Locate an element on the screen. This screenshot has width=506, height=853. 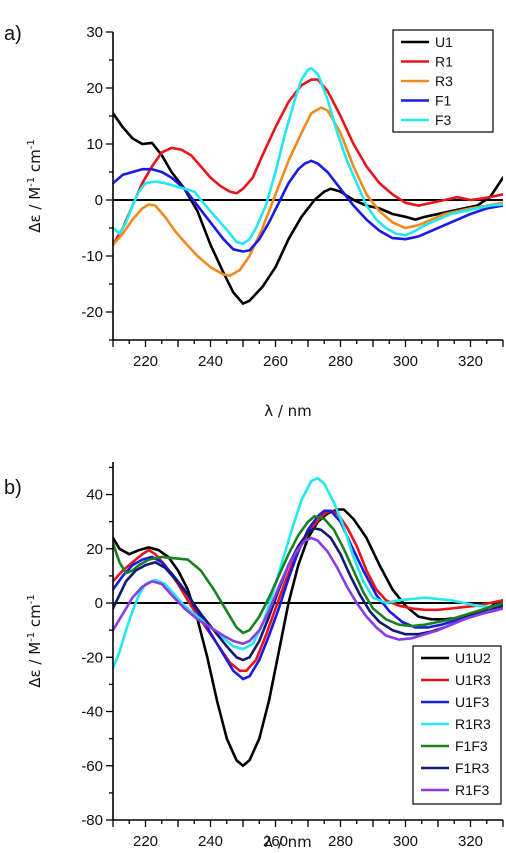
legend-a: U1 R1 R3 F1 F3 is located at coordinates (443, 81).